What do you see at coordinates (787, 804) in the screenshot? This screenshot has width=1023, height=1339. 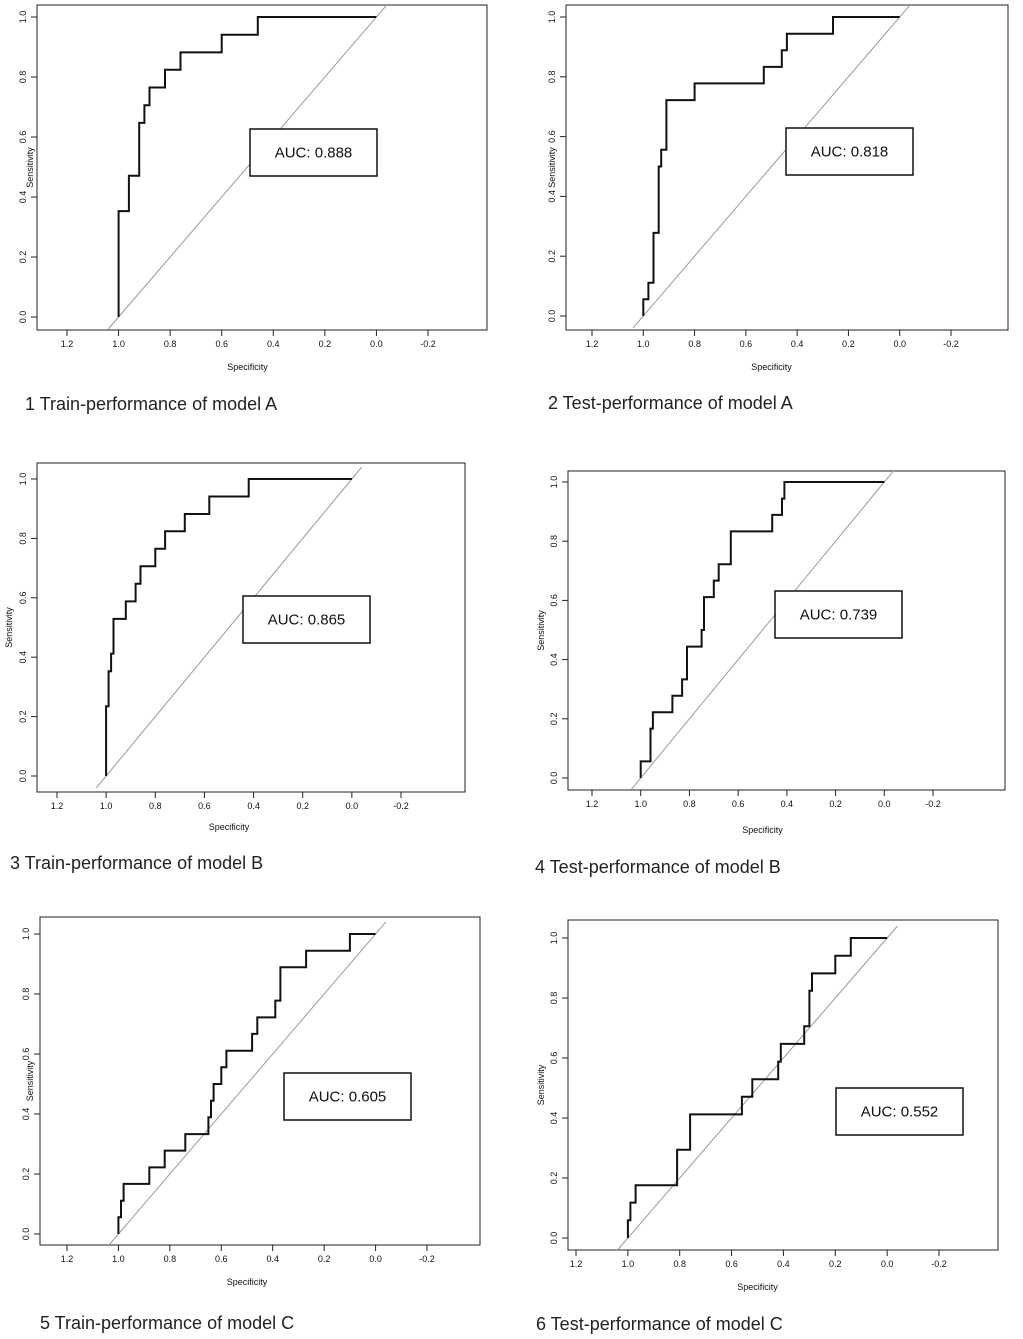 I see `c4-x-tick-label-4: 0.4` at bounding box center [787, 804].